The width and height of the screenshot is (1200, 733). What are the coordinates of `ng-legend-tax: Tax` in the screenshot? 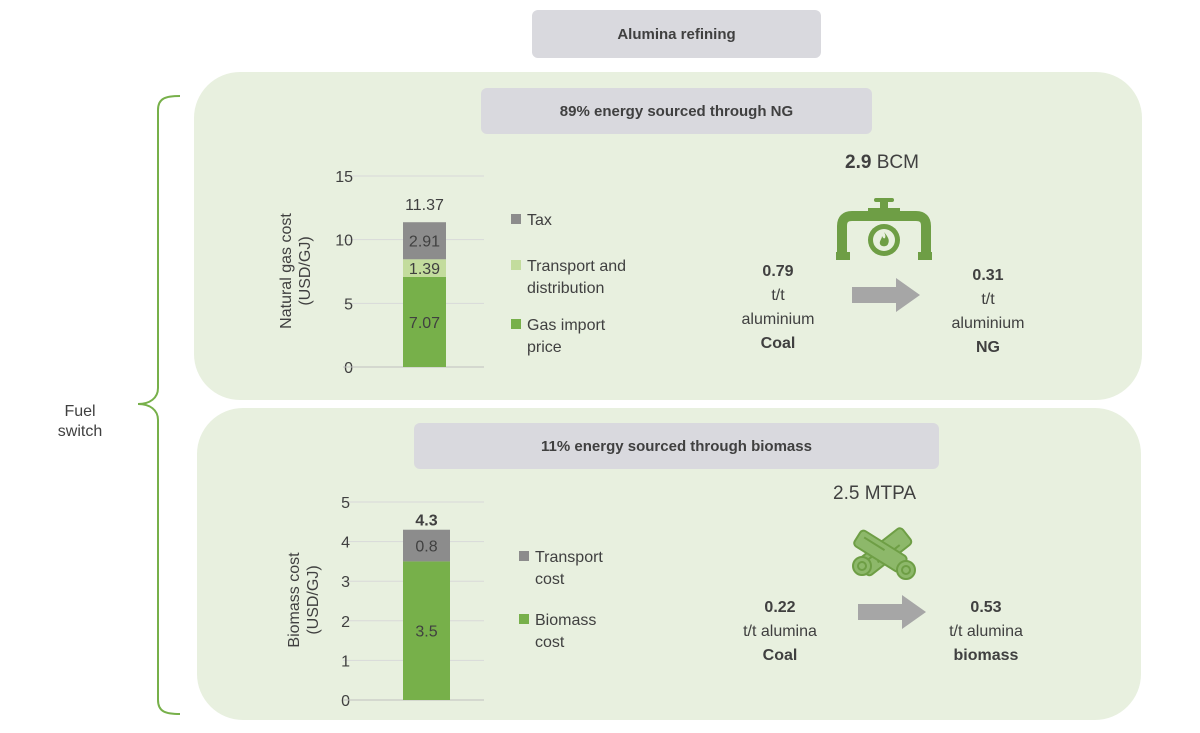 It's located at (531, 221).